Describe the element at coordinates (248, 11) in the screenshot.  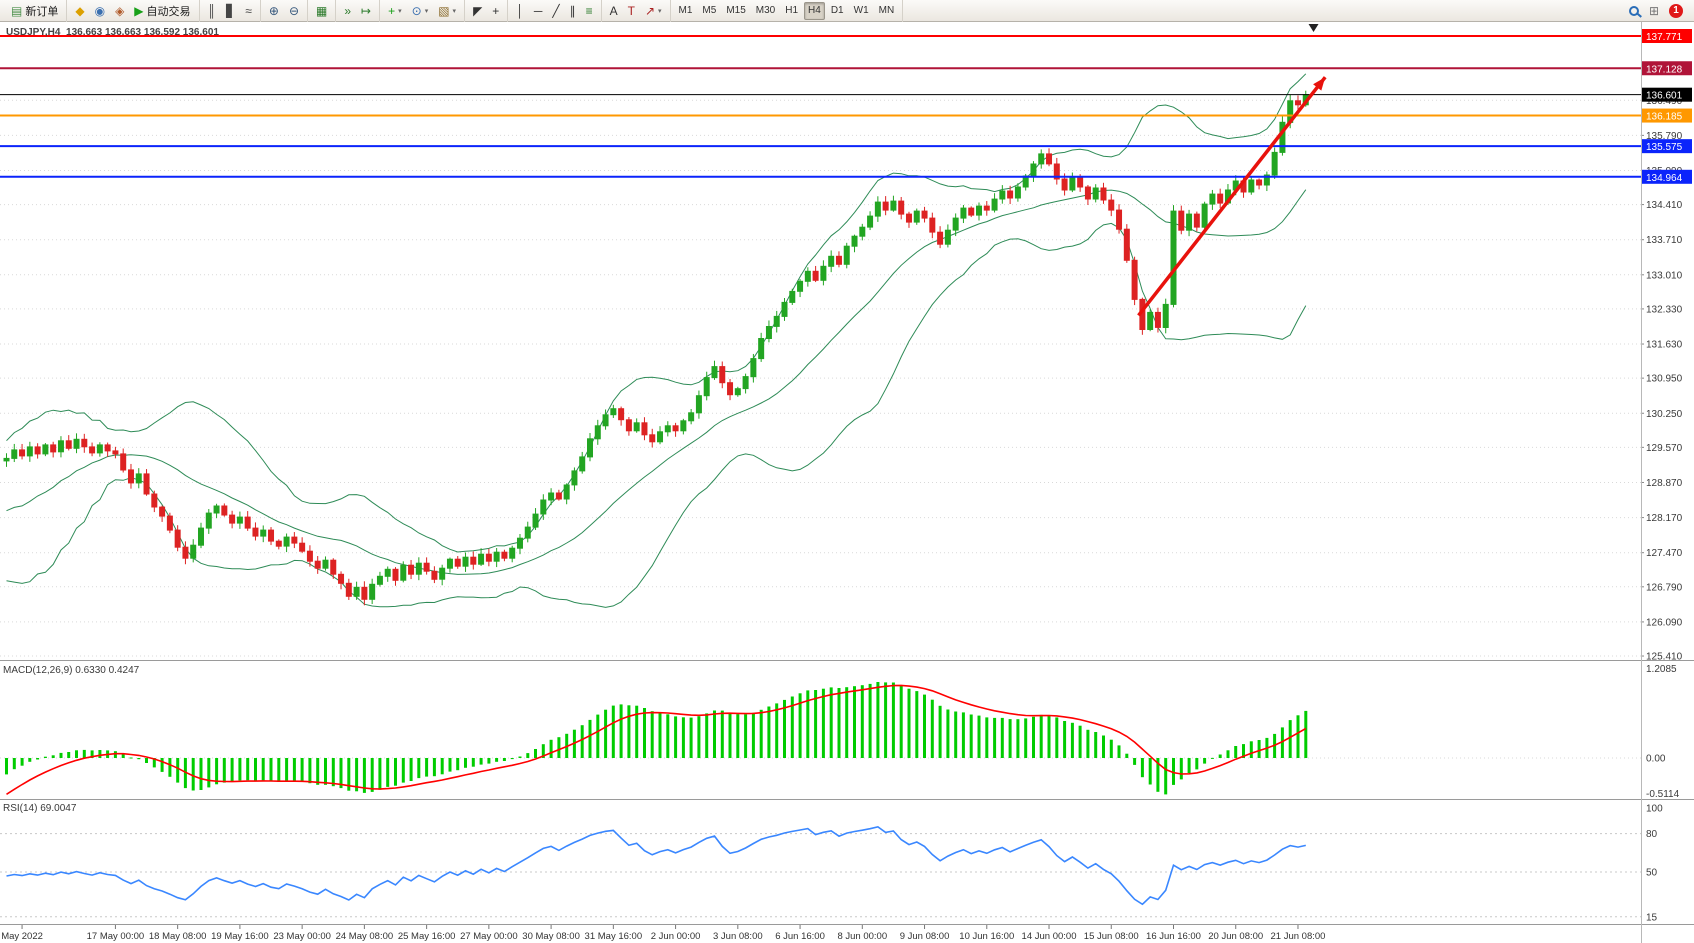
I see `line-chart-button: ≈` at that location.